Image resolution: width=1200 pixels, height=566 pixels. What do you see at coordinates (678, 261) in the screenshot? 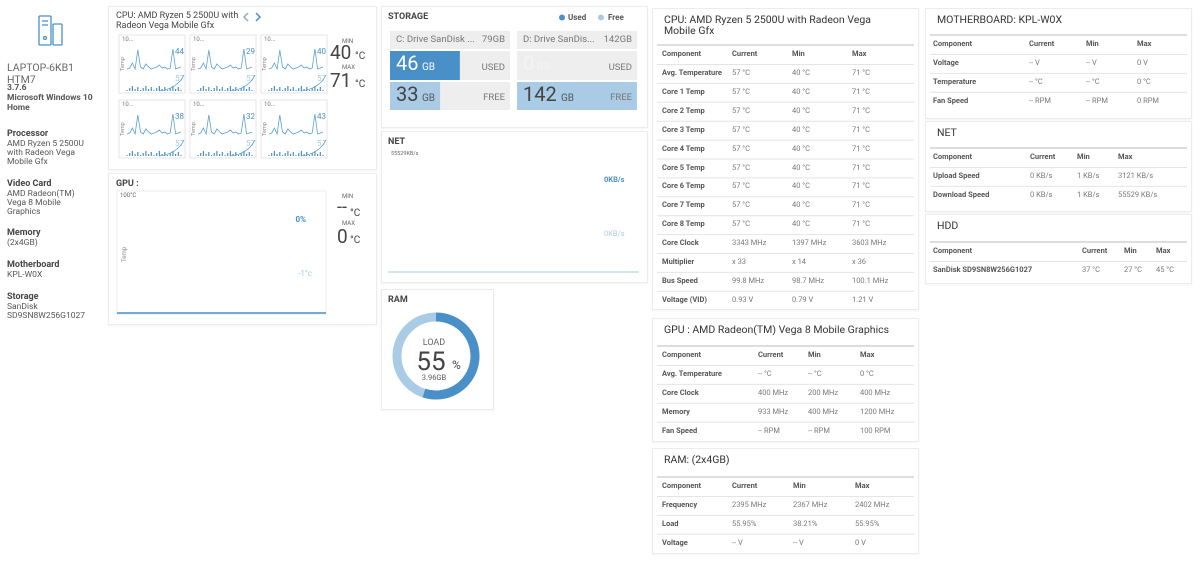
I see `row-label: Multiplier` at bounding box center [678, 261].